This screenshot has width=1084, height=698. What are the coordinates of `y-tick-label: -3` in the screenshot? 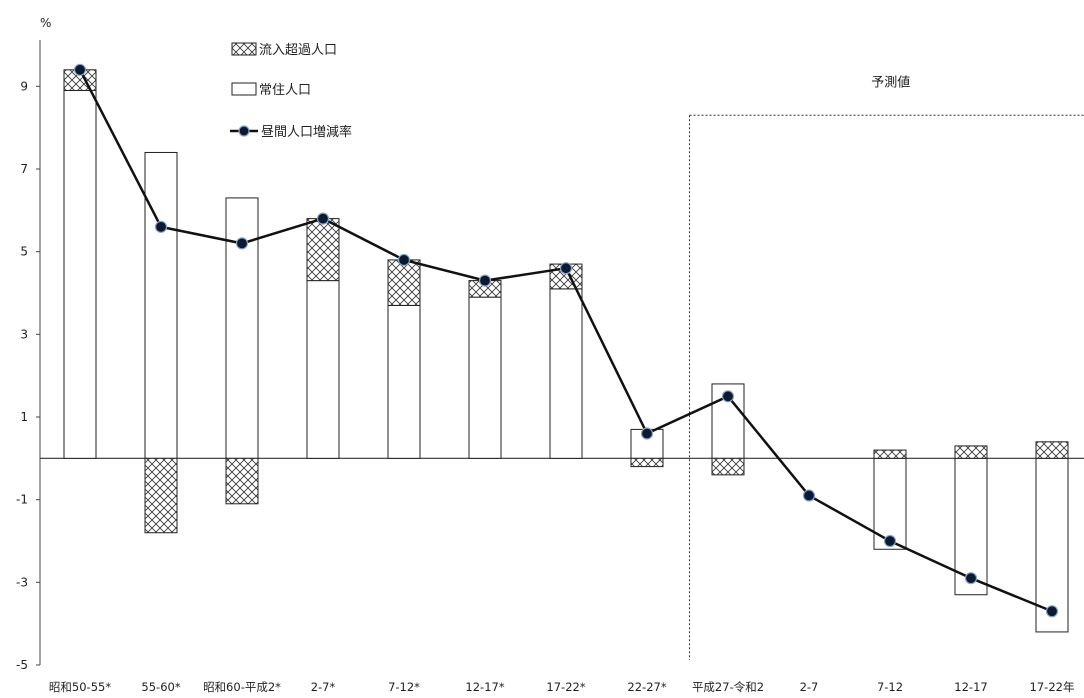 It's located at (22, 582).